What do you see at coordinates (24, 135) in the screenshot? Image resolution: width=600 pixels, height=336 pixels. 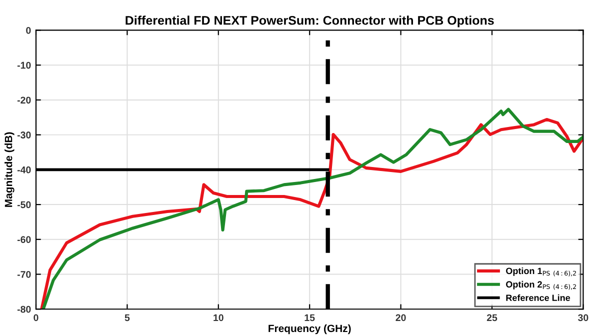 I see `y-tick-label: -30` at bounding box center [24, 135].